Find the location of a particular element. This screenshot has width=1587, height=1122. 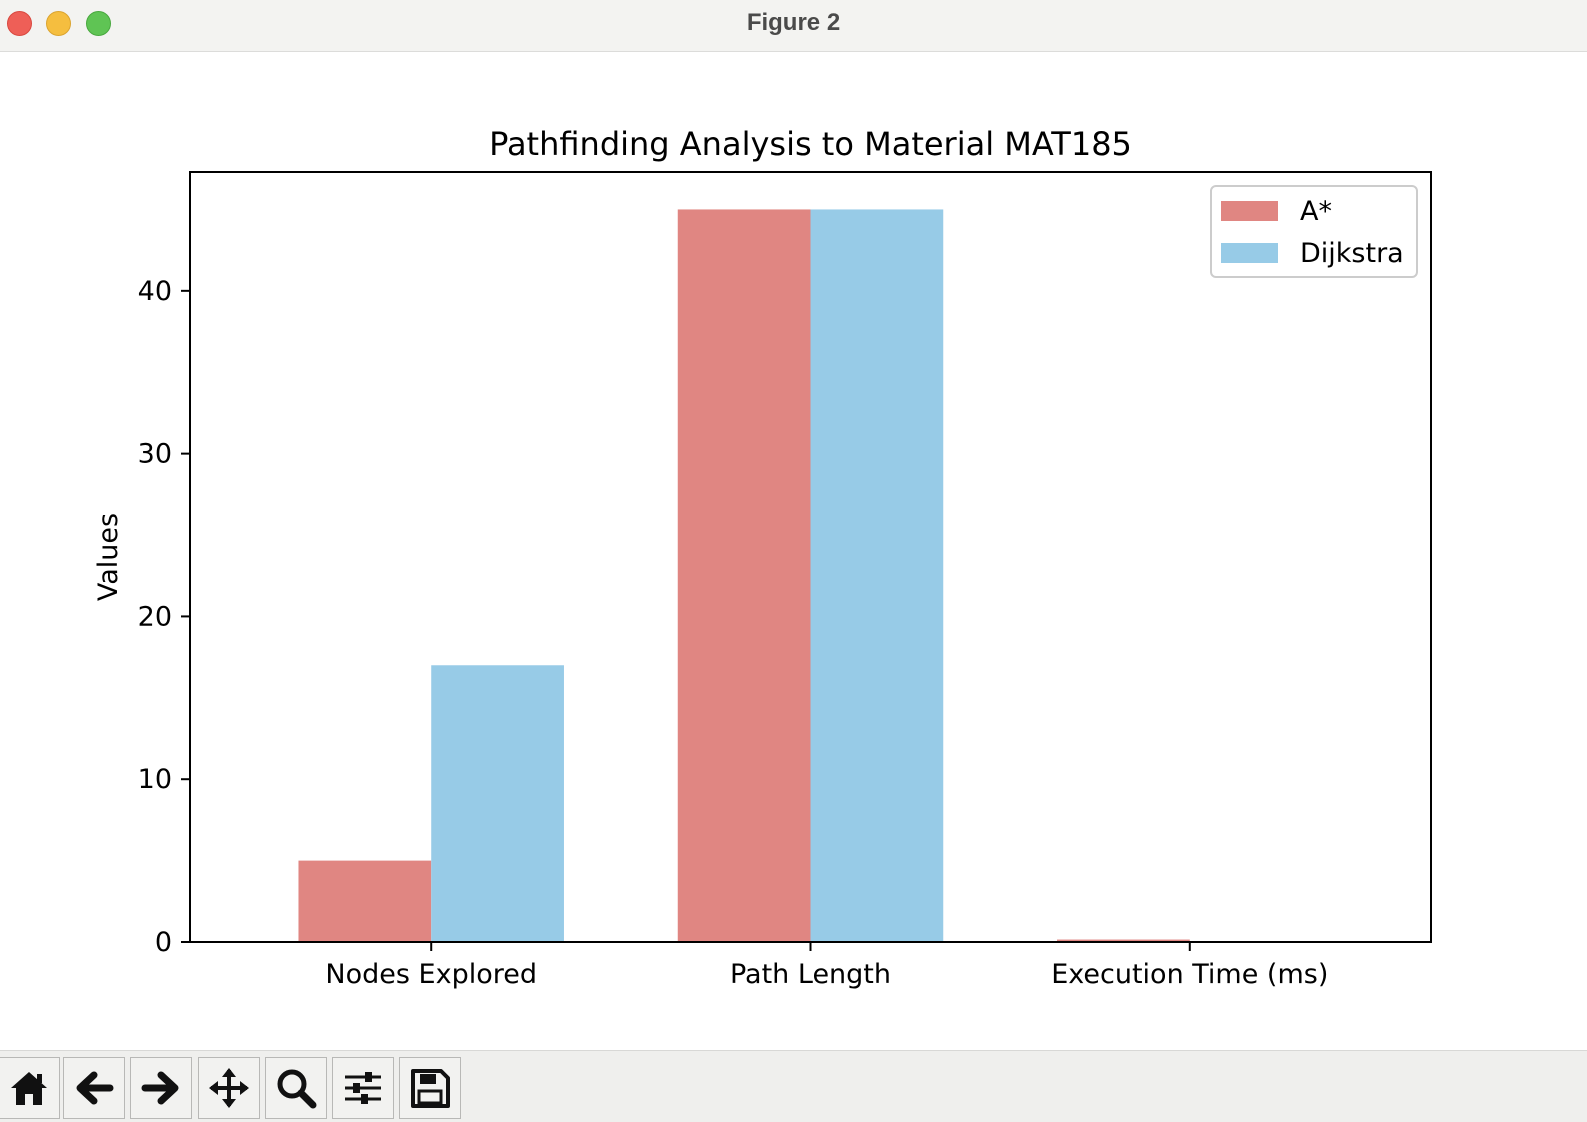

save-button is located at coordinates (430, 1088).